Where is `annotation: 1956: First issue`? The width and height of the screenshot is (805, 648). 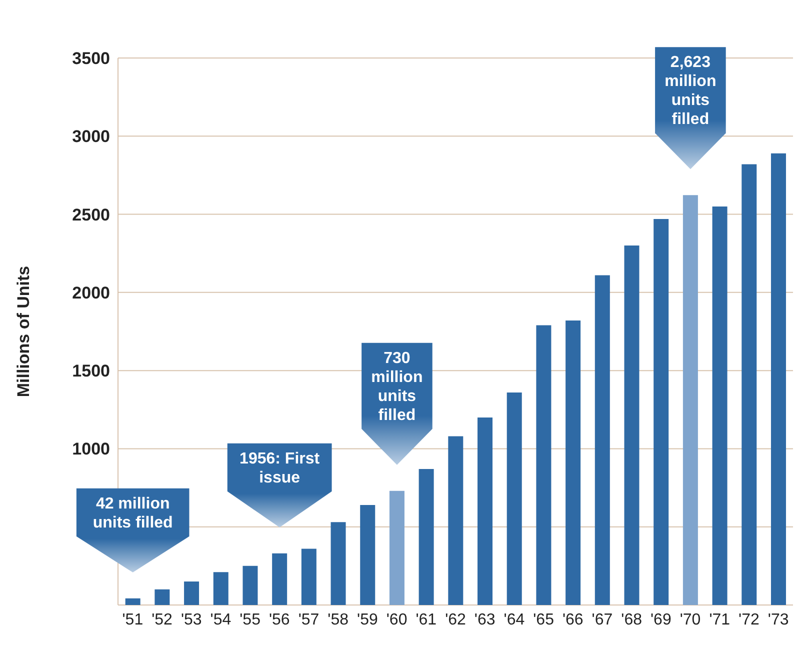
annotation: 1956: First issue is located at coordinates (280, 468).